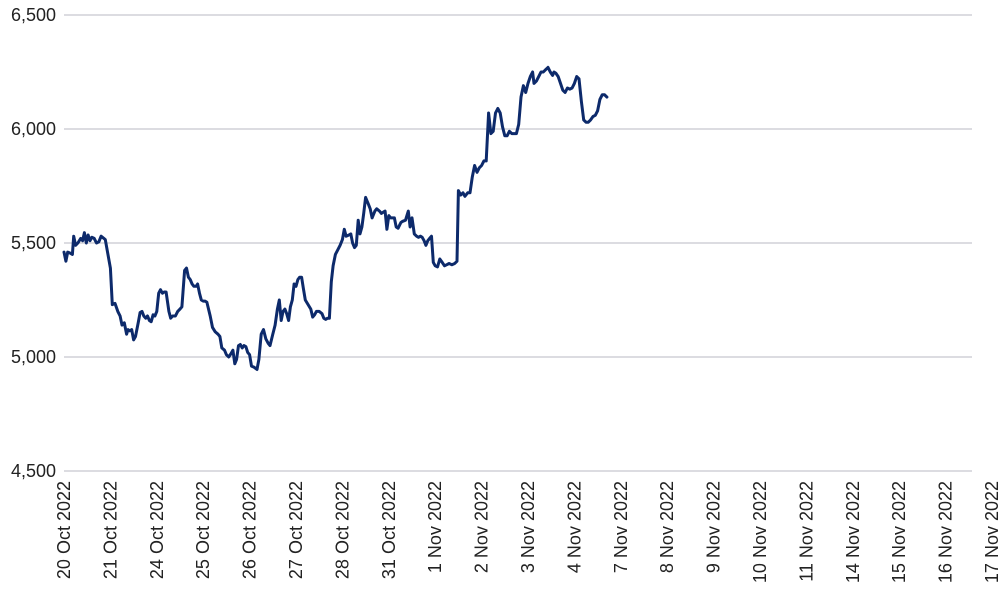  I want to click on x-tick-label: 31 Oct 2022, so click(389, 530).